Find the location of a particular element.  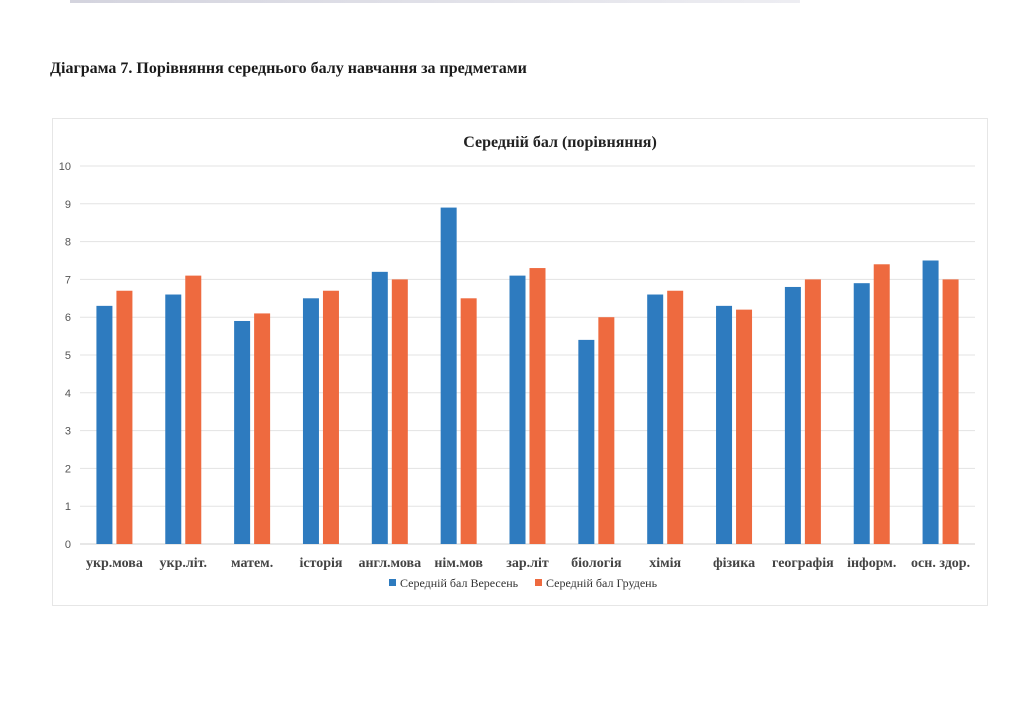

y-tick-label: 4 is located at coordinates (68, 394).